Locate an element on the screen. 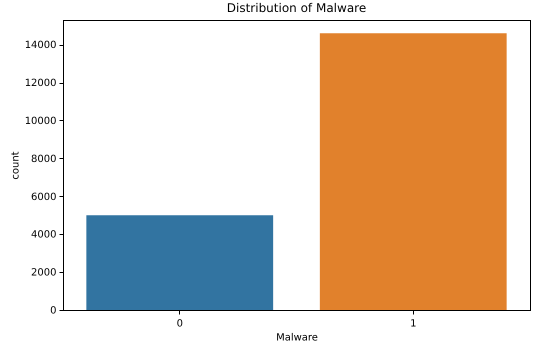 The width and height of the screenshot is (547, 348). y-tick-label: 10000 is located at coordinates (40, 121).